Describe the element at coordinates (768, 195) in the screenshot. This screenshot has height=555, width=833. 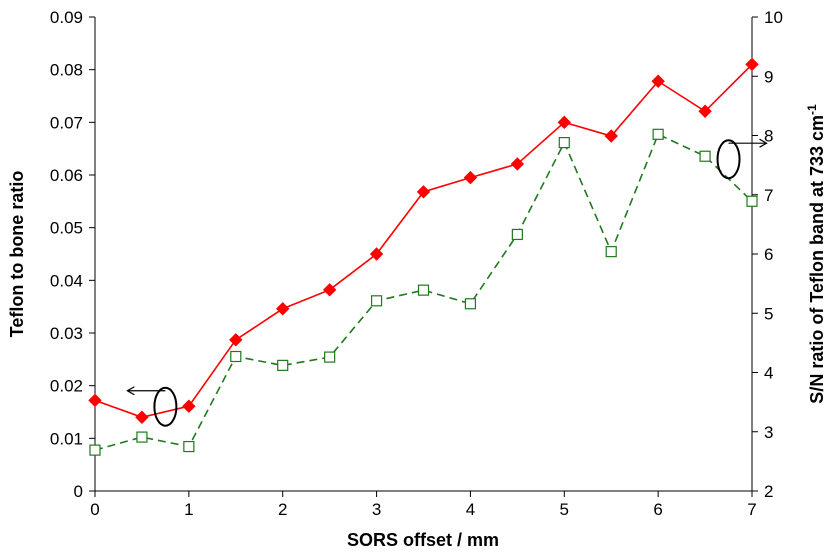
I see `y-tick-label-right: 7` at that location.